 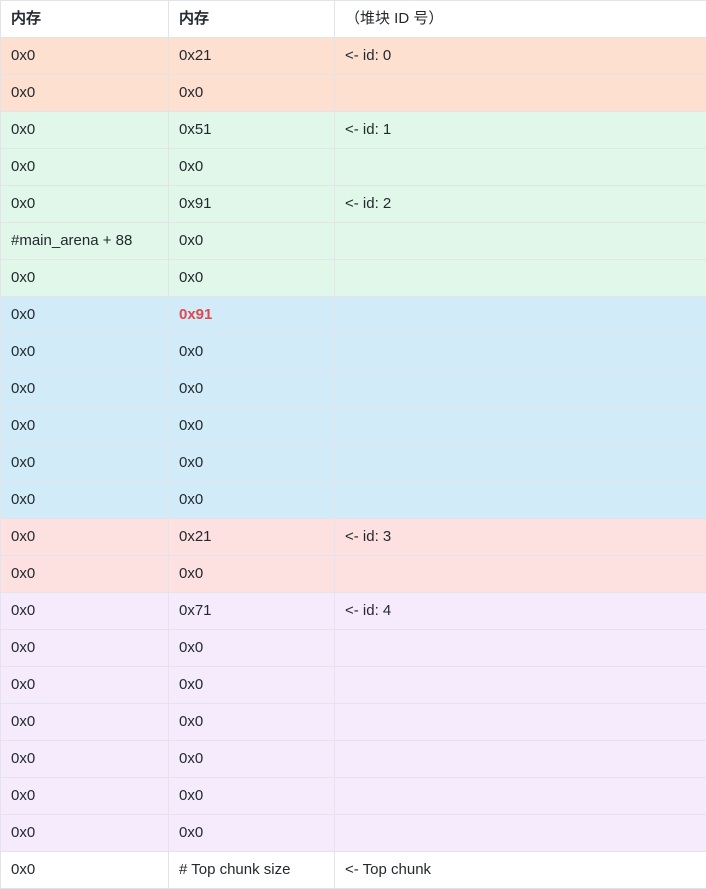 I want to click on table-row: 0x0 0x71 <- id: 4, so click(x=353, y=611).